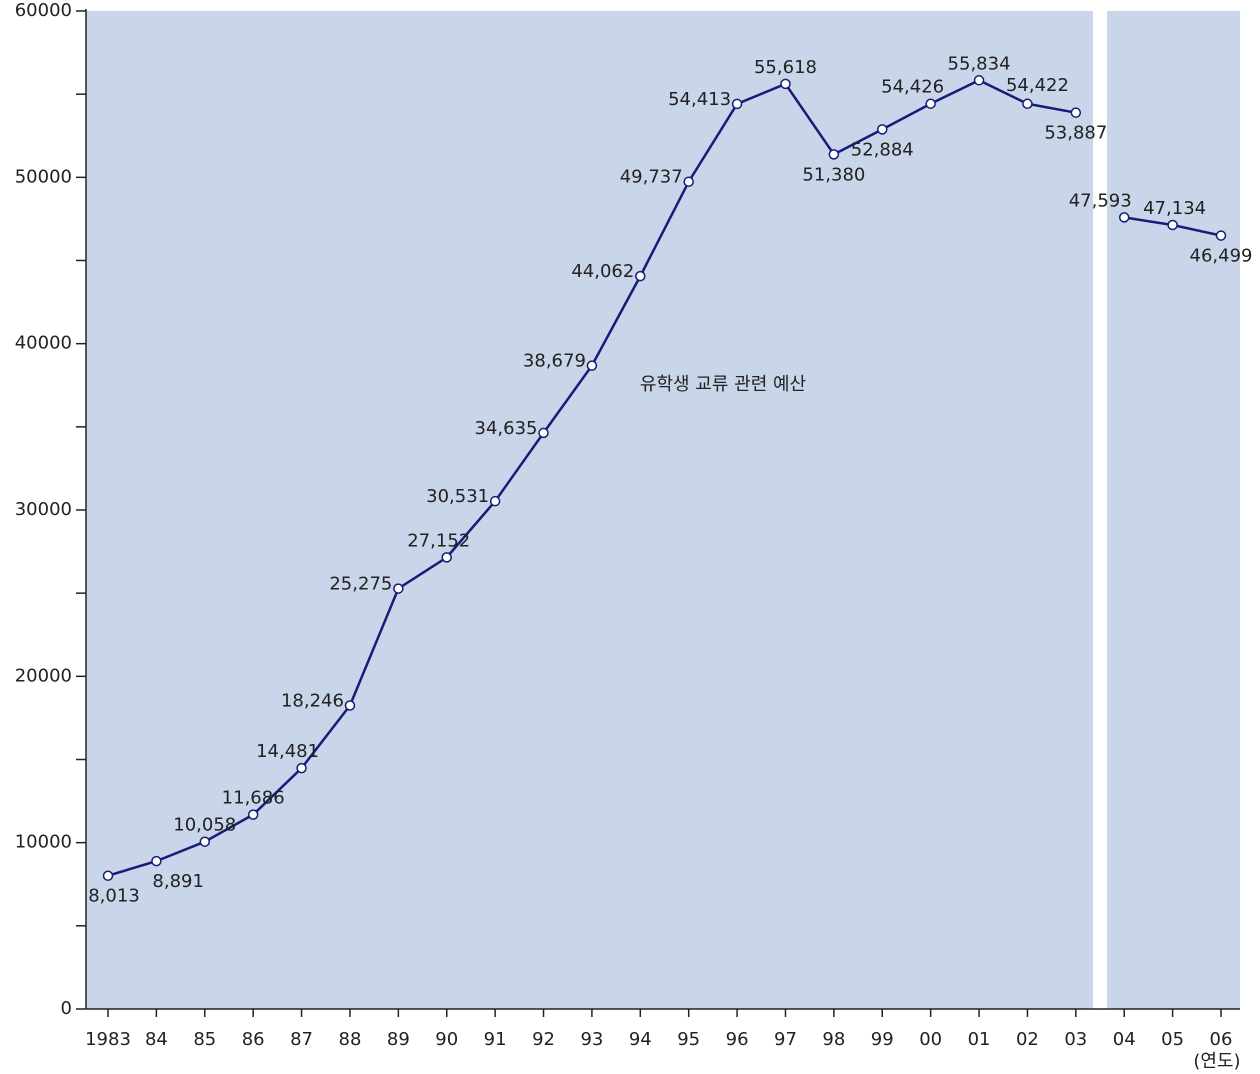 The width and height of the screenshot is (1260, 1074). I want to click on data-label: 18,246, so click(312, 701).